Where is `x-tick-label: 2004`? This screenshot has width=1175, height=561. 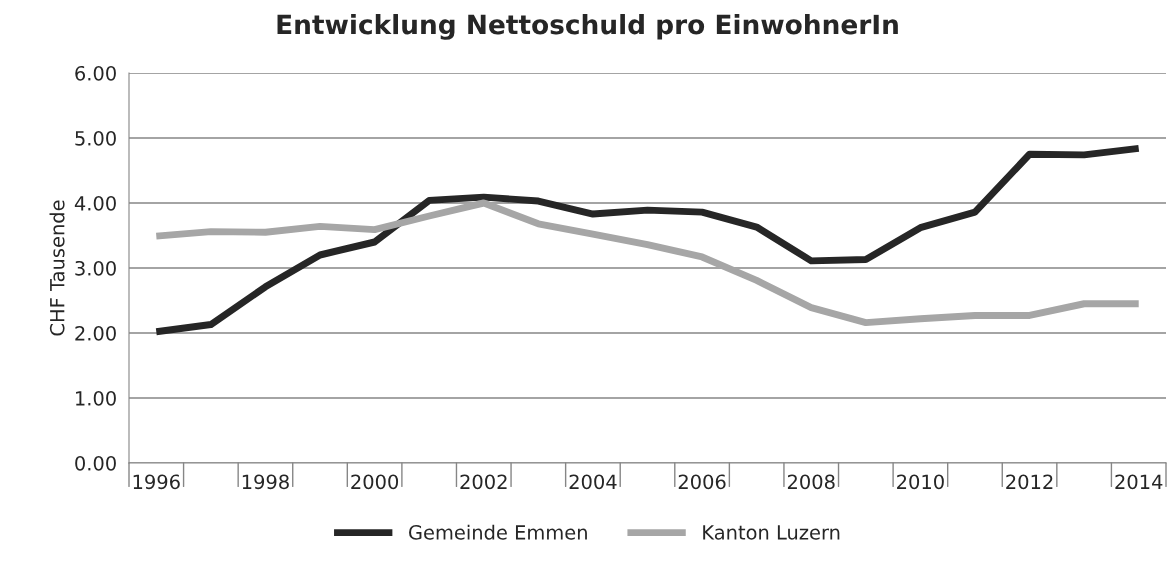
x-tick-label: 2004 is located at coordinates (593, 482).